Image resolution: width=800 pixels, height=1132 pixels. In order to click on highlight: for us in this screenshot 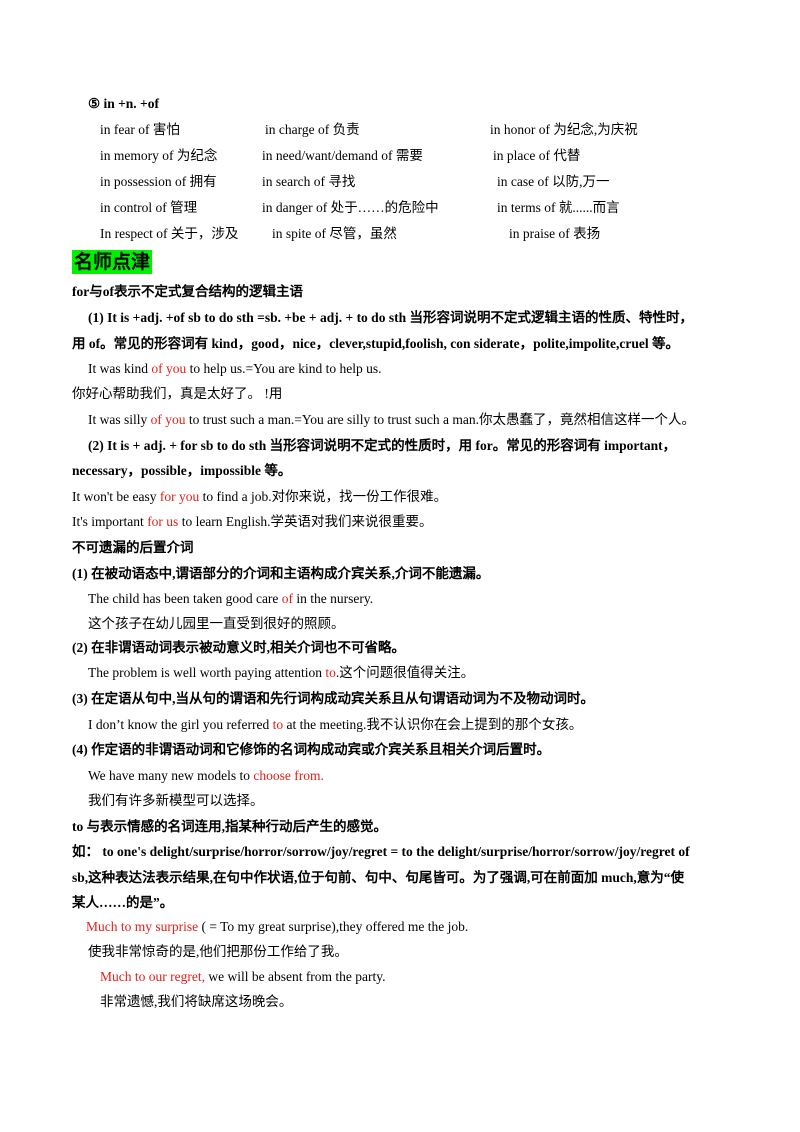, I will do `click(163, 521)`.